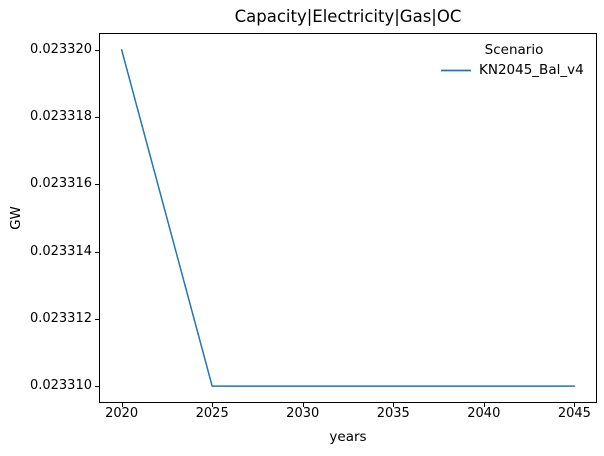  I want to click on x-tick-label: 2025, so click(212, 413).